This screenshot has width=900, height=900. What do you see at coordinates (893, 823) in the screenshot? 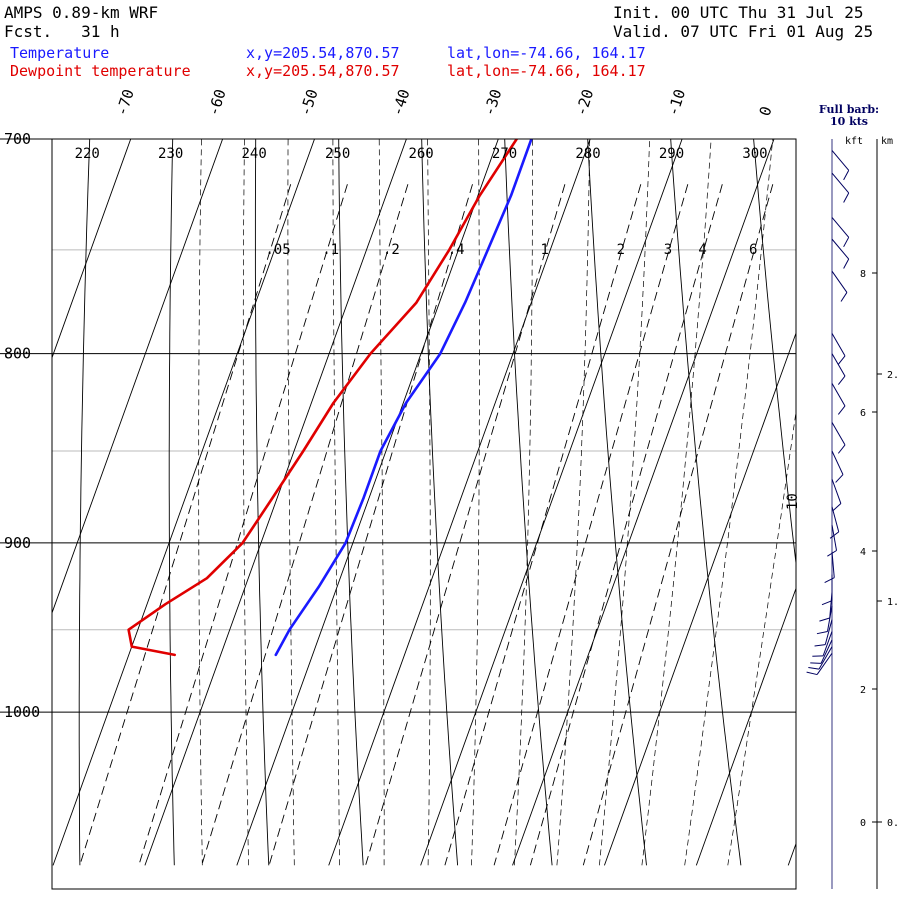
I see `height-km-label: 0.` at bounding box center [893, 823].